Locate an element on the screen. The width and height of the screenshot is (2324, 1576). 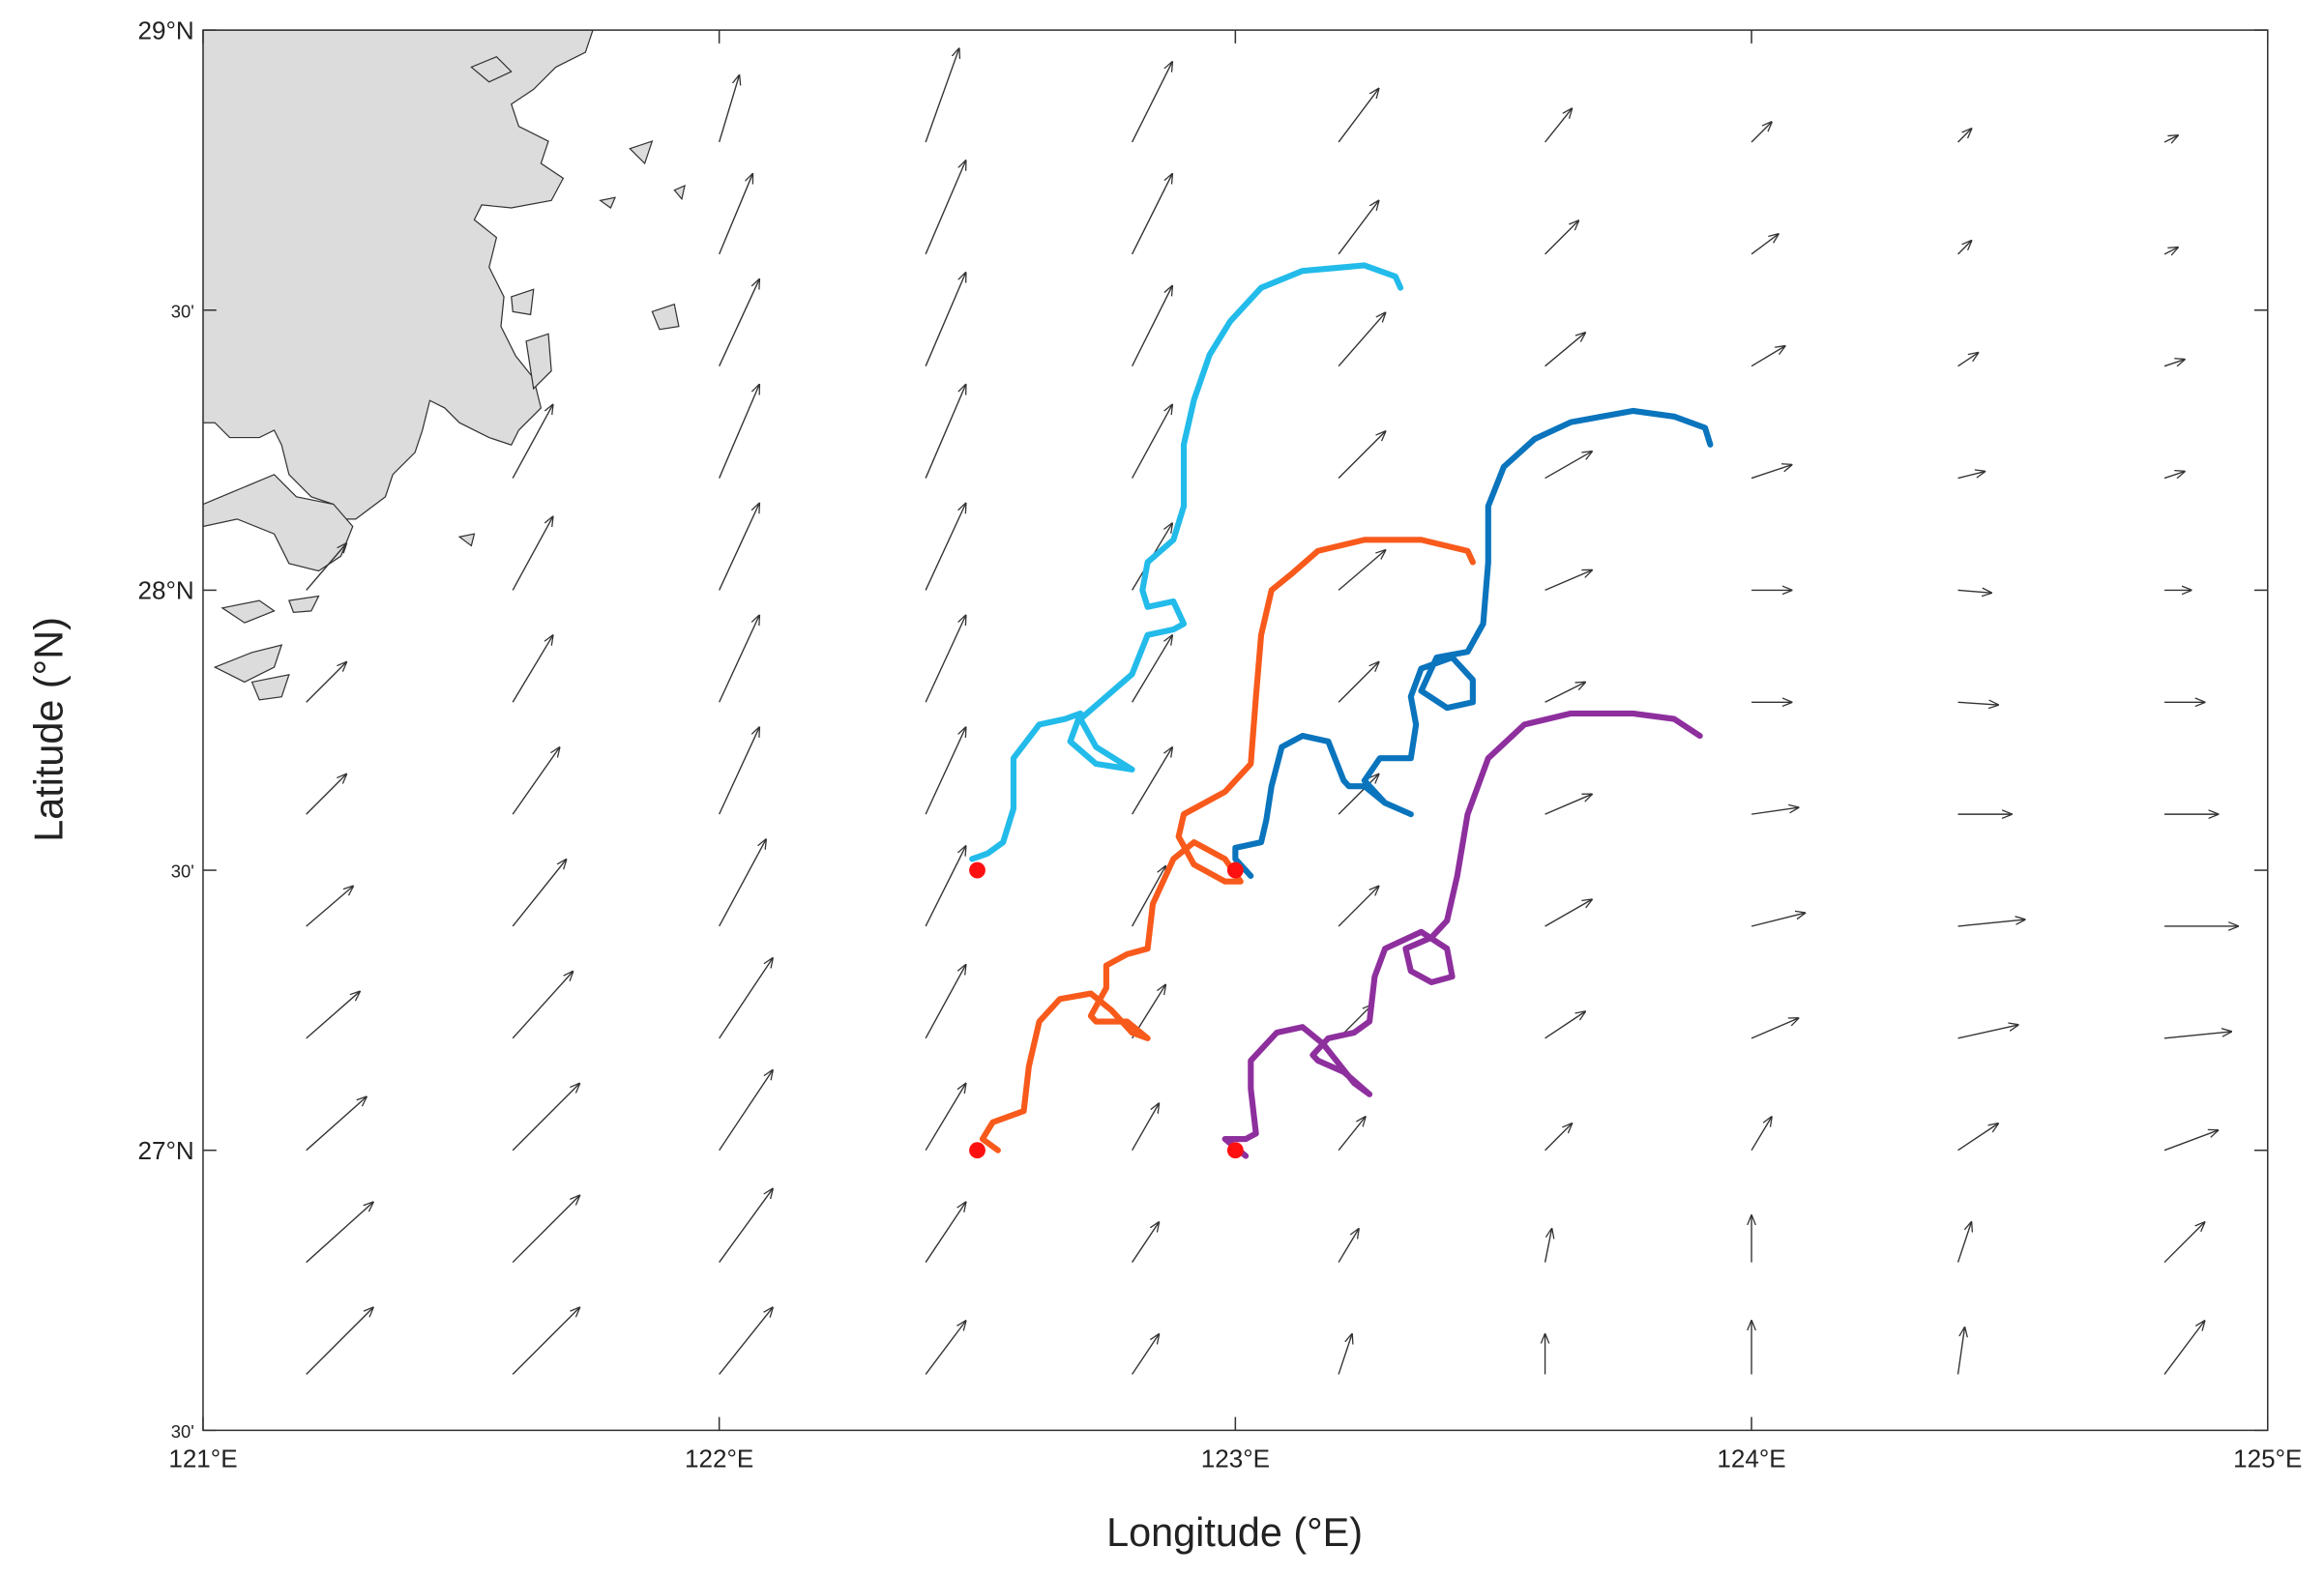
x-tick-label: 125°E is located at coordinates (2267, 1459).